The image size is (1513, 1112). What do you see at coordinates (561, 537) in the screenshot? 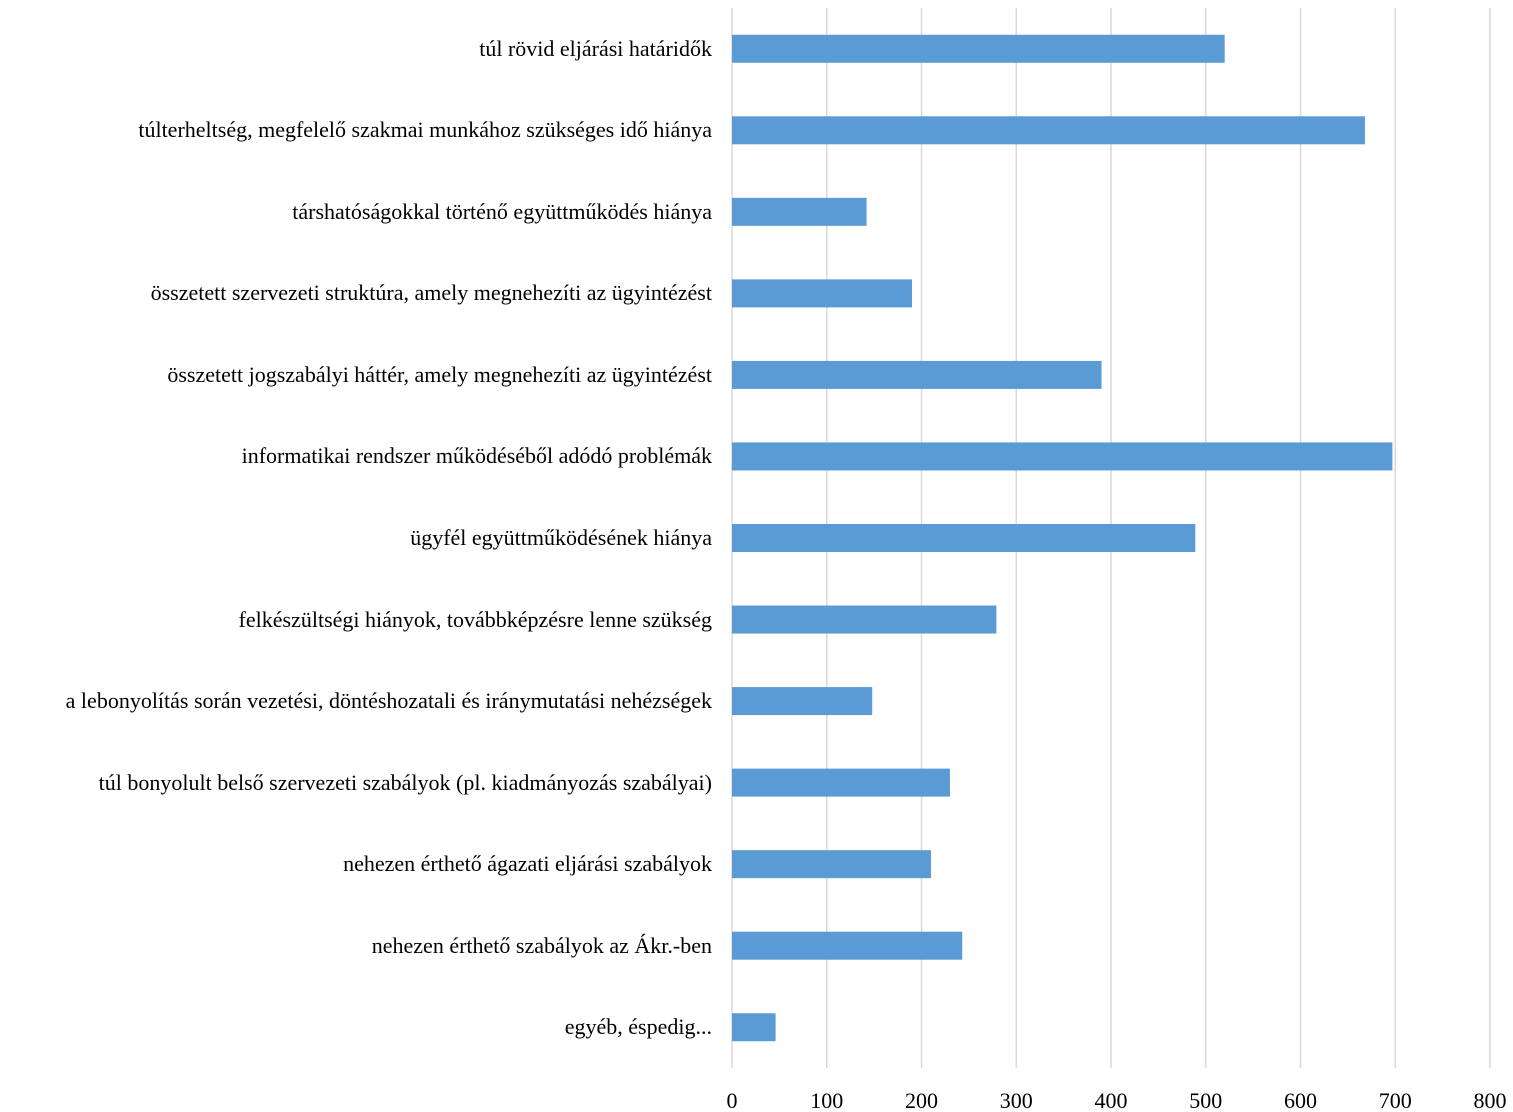
I see `y-tick-label: ügyfél együttműködésének hiánya` at bounding box center [561, 537].